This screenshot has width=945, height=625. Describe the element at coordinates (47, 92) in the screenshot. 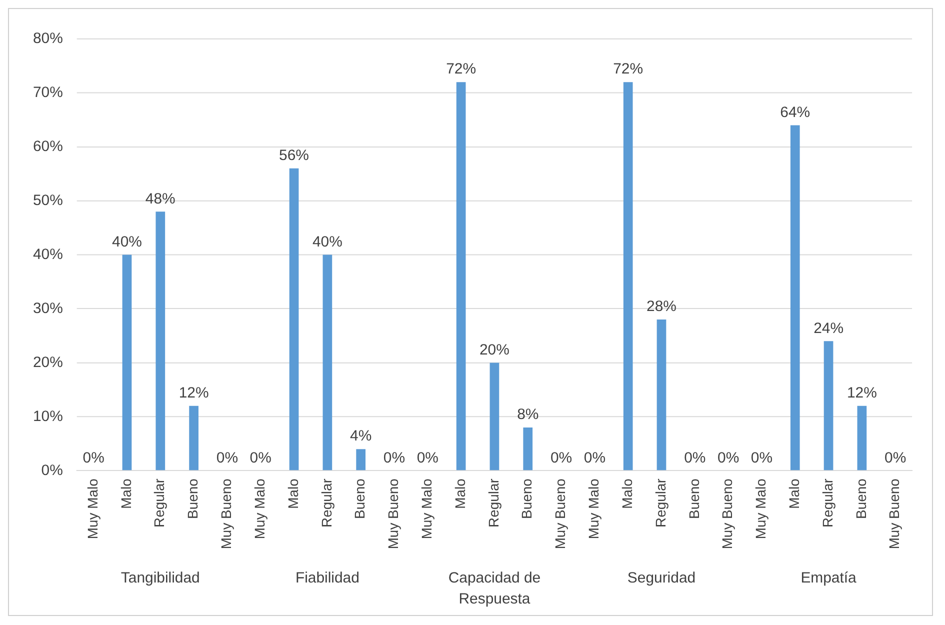

I see `y-tick-label: 70%` at that location.